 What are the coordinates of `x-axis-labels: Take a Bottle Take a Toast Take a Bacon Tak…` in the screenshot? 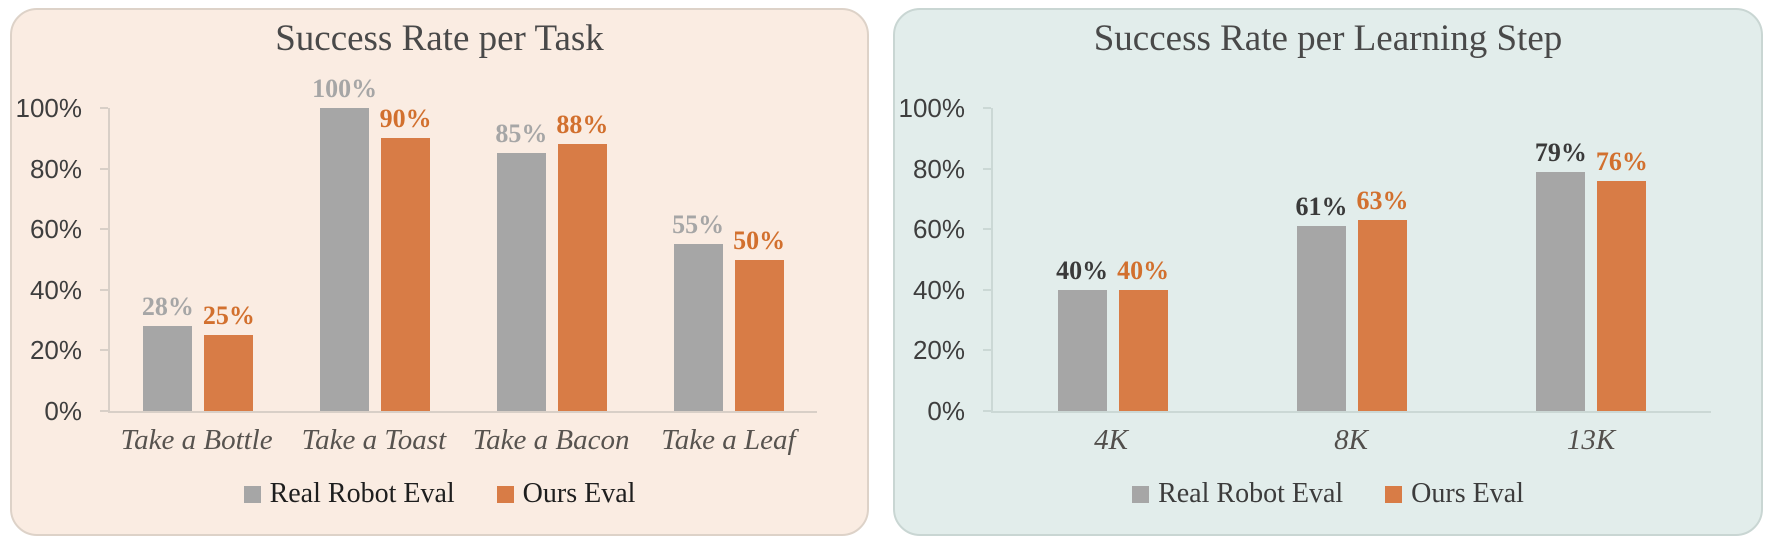 It's located at (462, 440).